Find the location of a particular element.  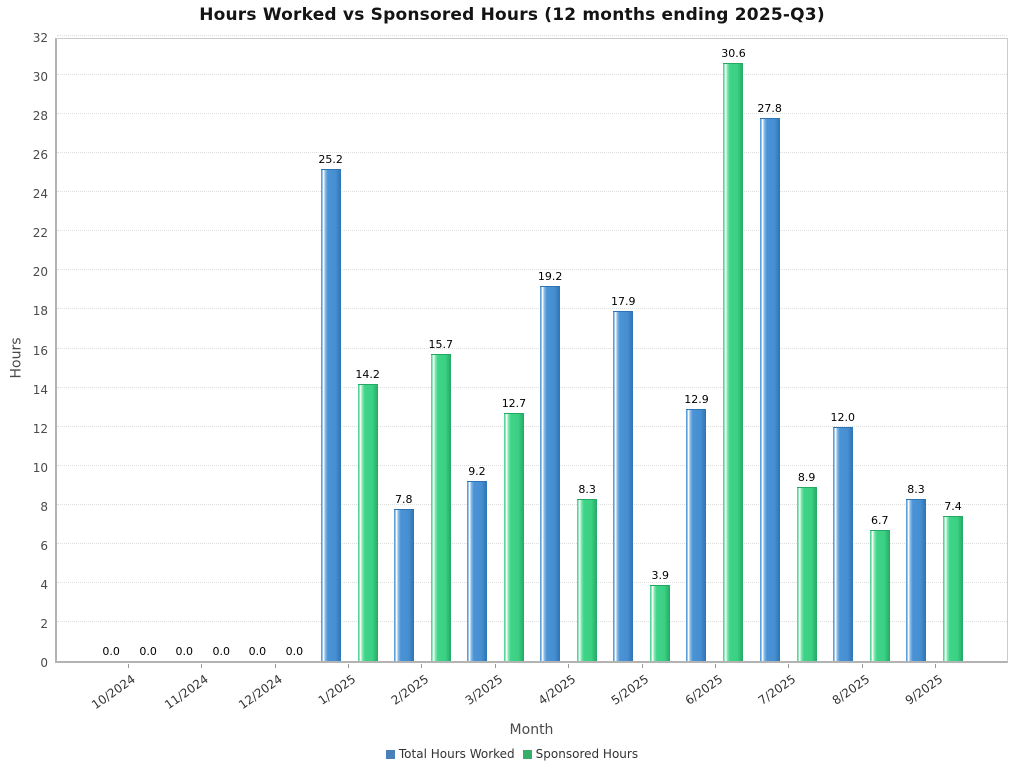

bar-group: 7.8 15.7 is located at coordinates (422, 499).